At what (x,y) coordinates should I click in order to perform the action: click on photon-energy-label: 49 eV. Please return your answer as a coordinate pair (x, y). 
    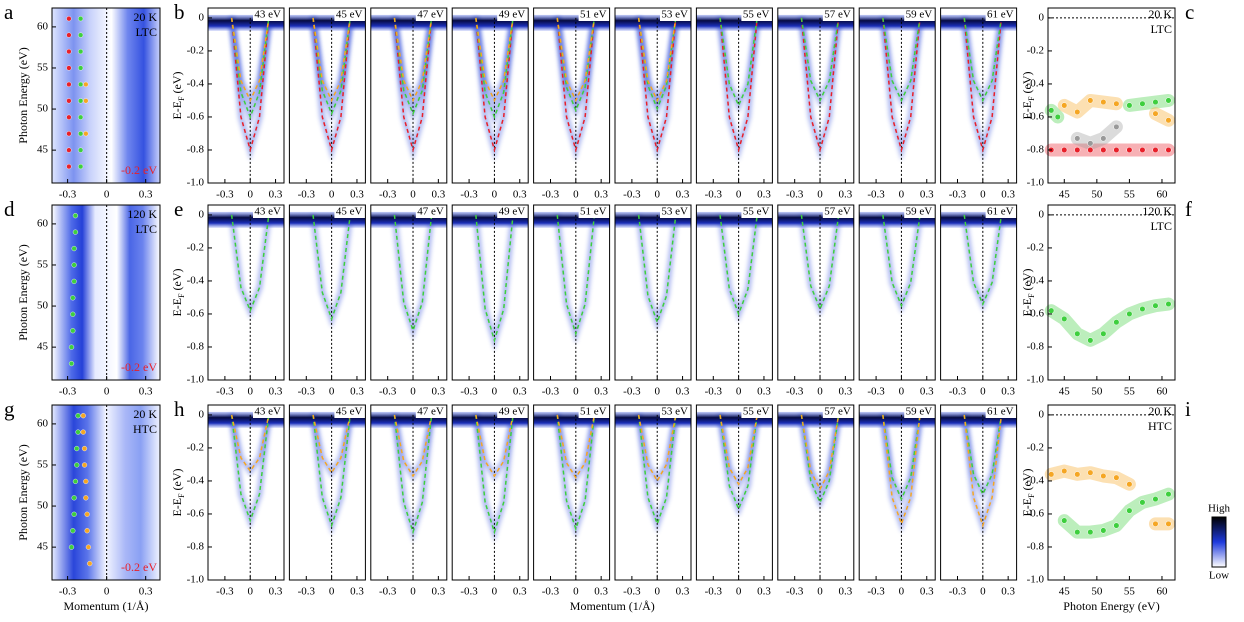
    Looking at the image, I should click on (512, 15).